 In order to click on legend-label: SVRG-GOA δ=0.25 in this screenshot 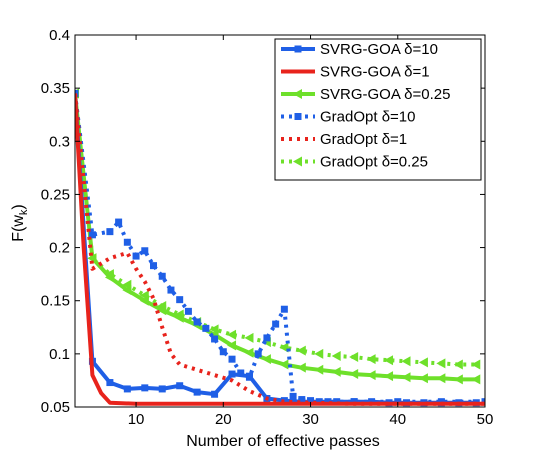, I will do `click(385, 94)`.